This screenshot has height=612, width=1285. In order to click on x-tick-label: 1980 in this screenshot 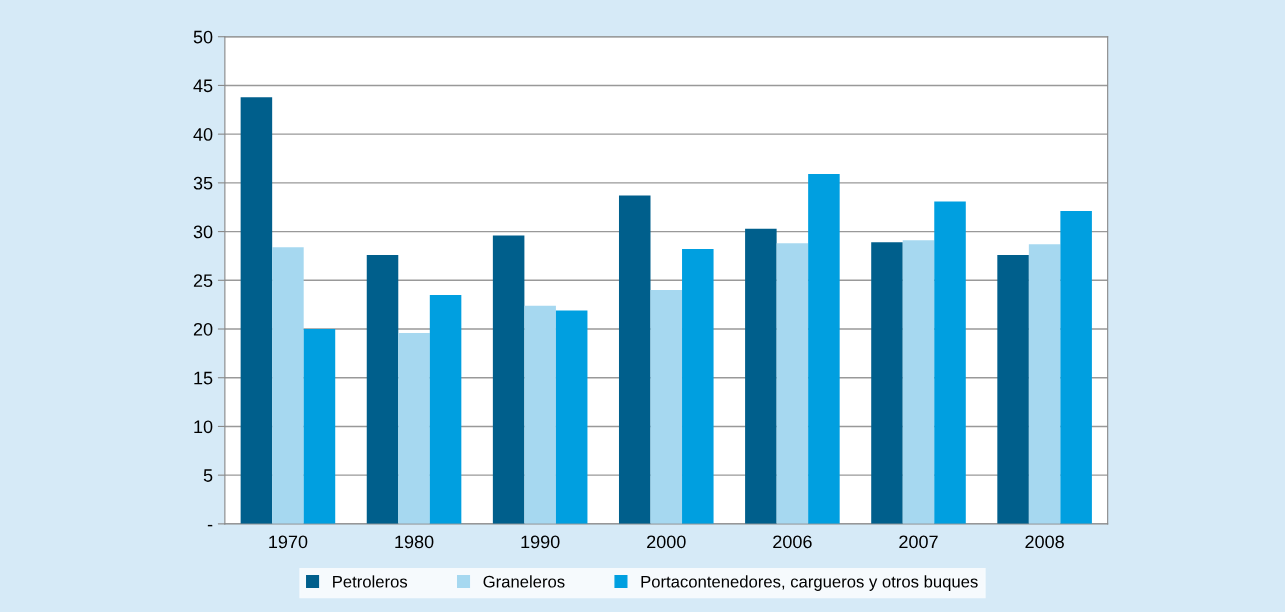, I will do `click(414, 542)`.